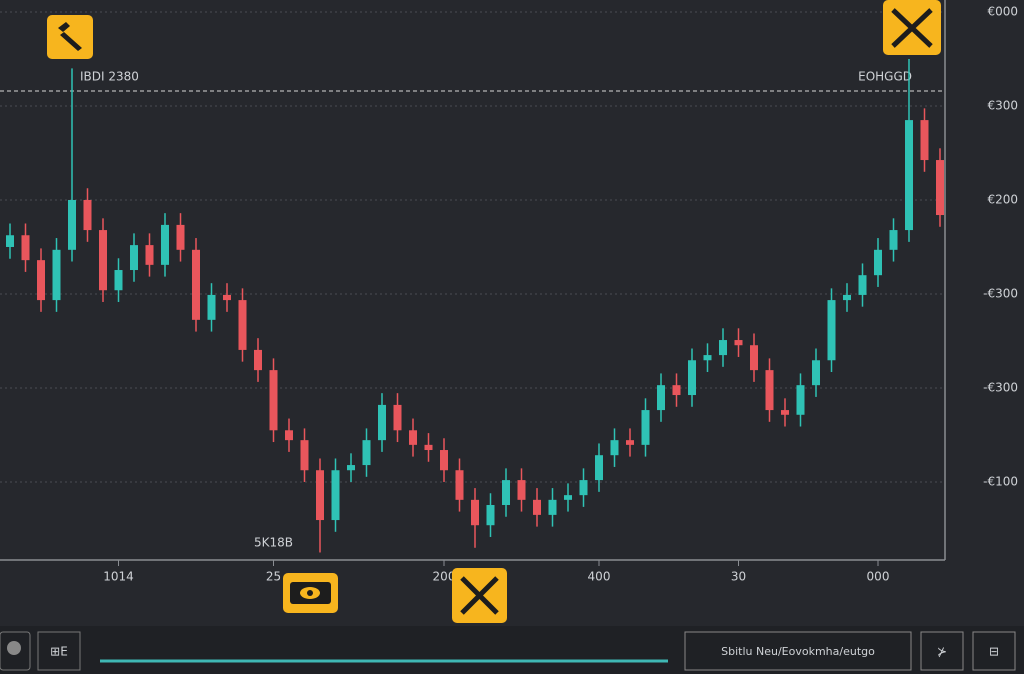 The width and height of the screenshot is (1024, 674). Describe the element at coordinates (599, 577) in the screenshot. I see `x-tick-label: 400` at that location.